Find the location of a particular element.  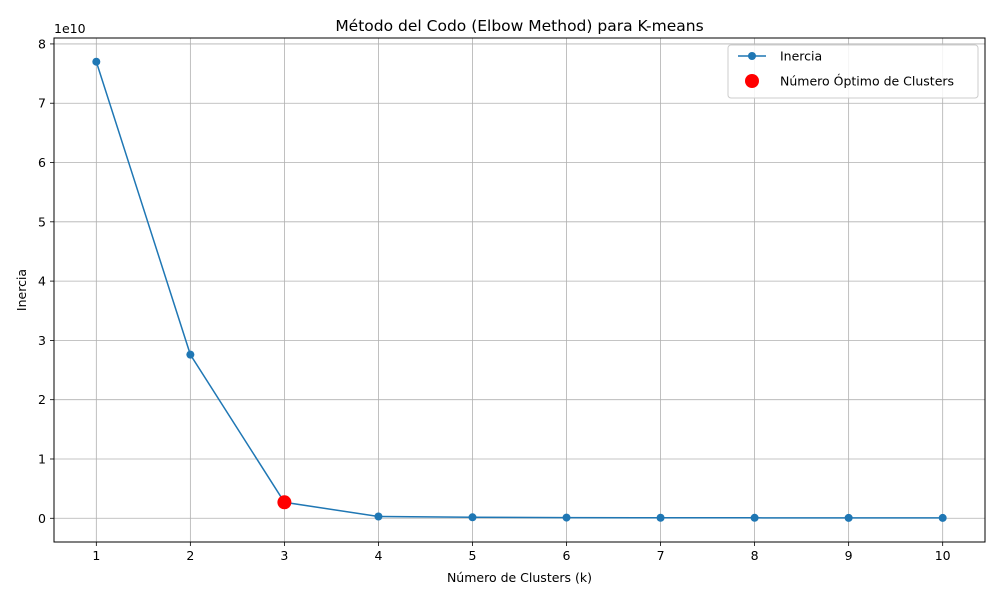

x-tick-label: 1 is located at coordinates (96, 555).